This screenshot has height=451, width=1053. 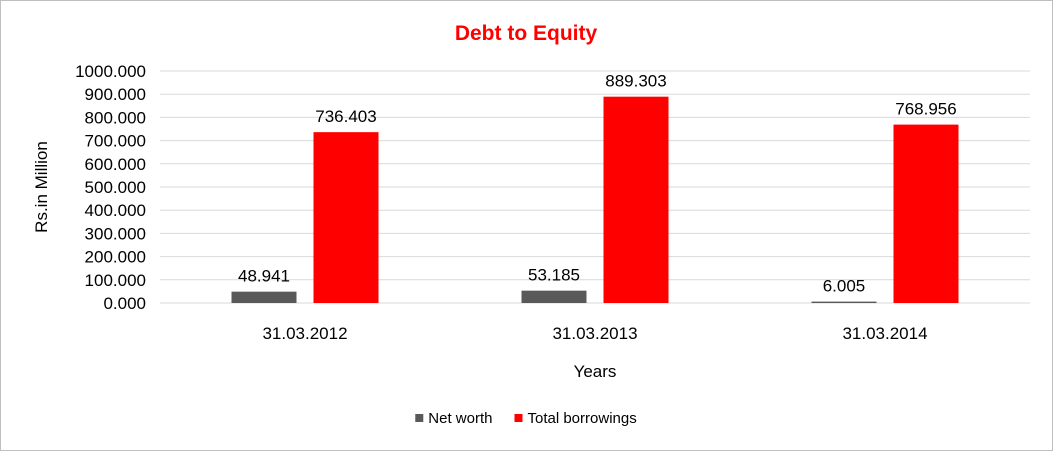 I want to click on x-axis-tick-labels: 31.03.2012 31.03.2013 31.03.2014, so click(x=594, y=333).